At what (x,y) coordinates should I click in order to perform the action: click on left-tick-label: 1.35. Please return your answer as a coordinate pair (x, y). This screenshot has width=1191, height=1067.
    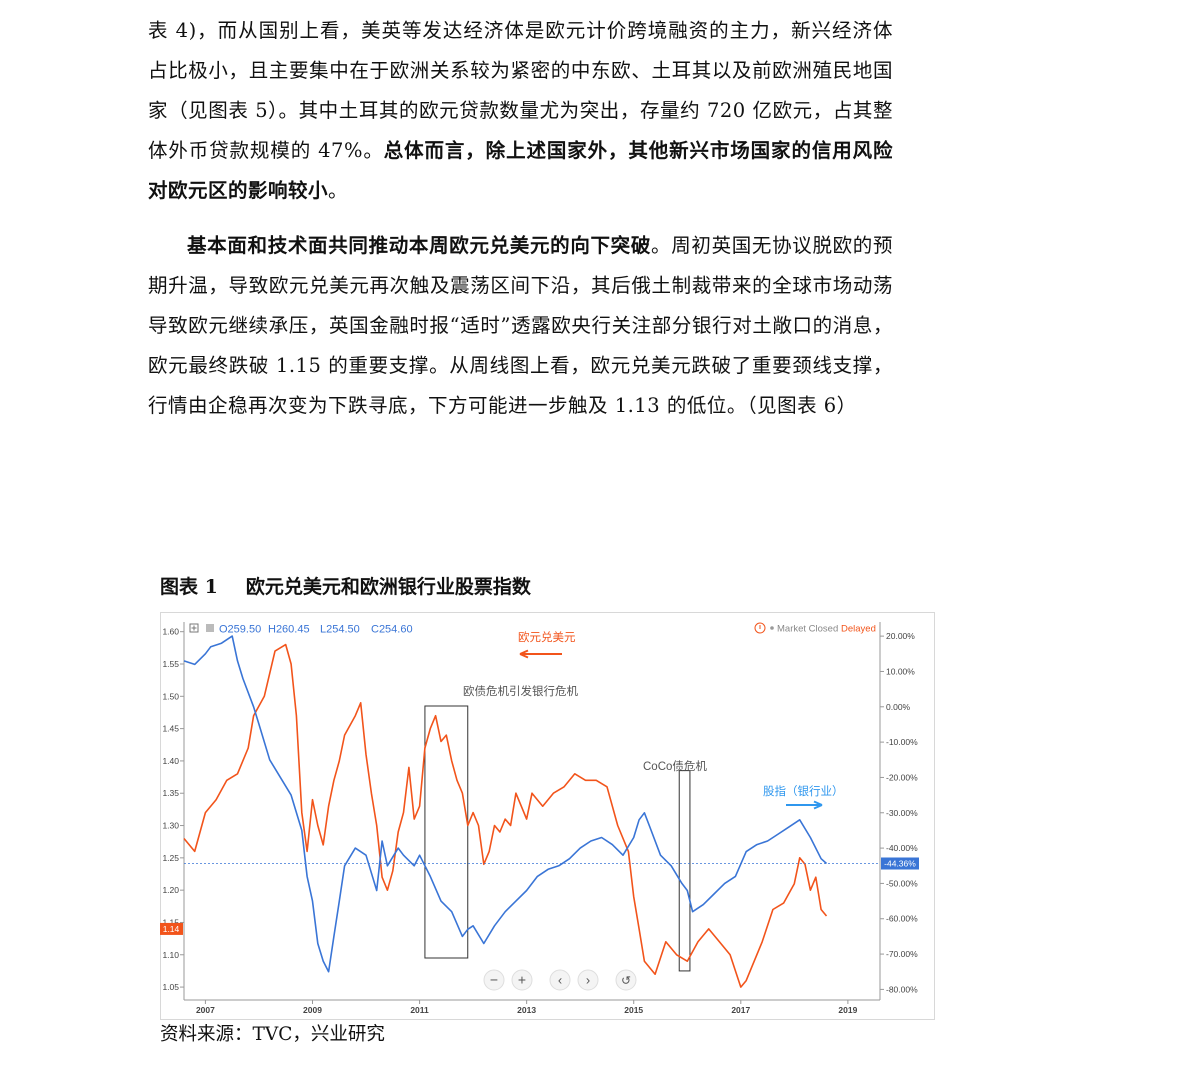
    Looking at the image, I should click on (170, 793).